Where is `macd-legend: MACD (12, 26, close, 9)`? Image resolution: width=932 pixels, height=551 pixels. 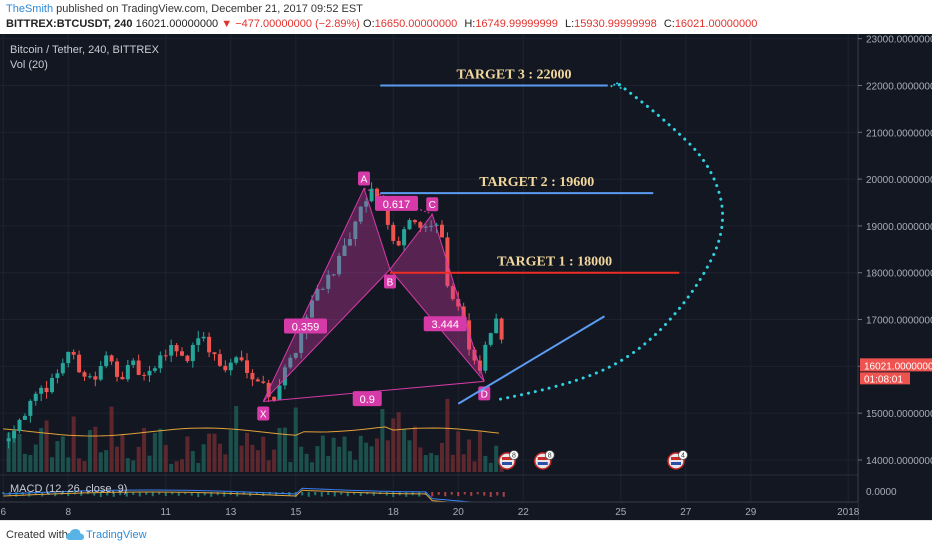
macd-legend: MACD (12, 26, close, 9) is located at coordinates (68, 489).